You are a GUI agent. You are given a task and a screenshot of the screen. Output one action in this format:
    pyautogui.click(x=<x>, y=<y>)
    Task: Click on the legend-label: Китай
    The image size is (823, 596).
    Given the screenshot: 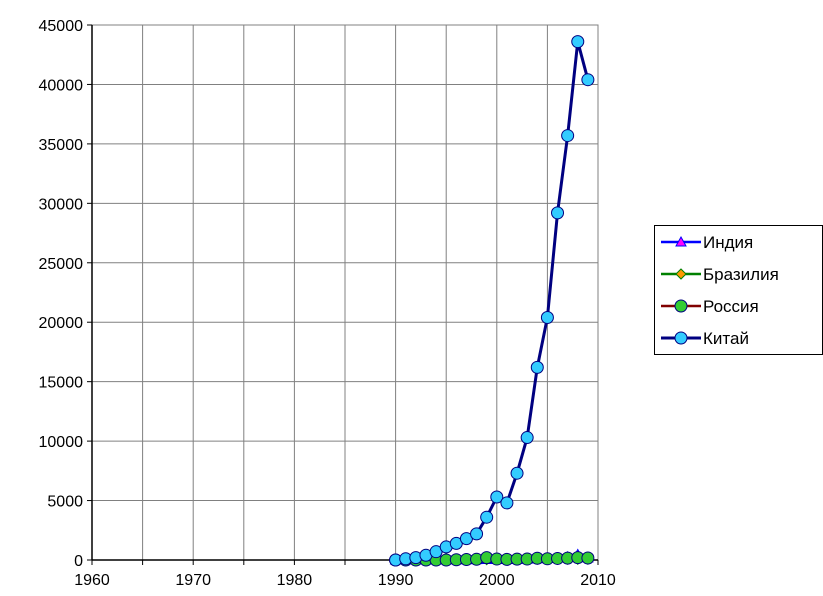 What is the action you would take?
    pyautogui.click(x=726, y=338)
    